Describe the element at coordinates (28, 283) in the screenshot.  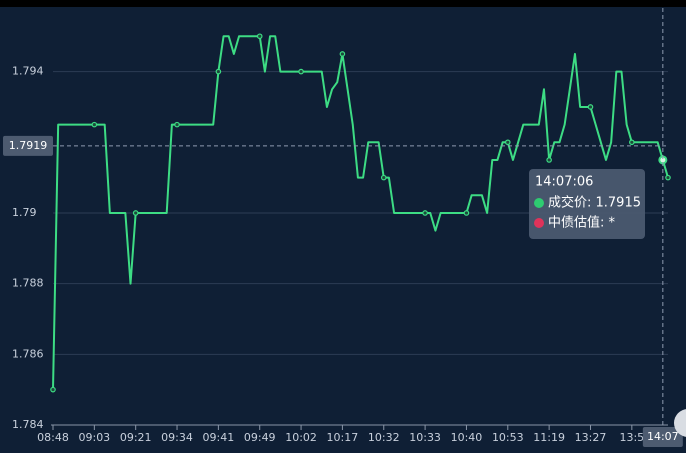
I see `y-tick-label: 1.788` at that location.